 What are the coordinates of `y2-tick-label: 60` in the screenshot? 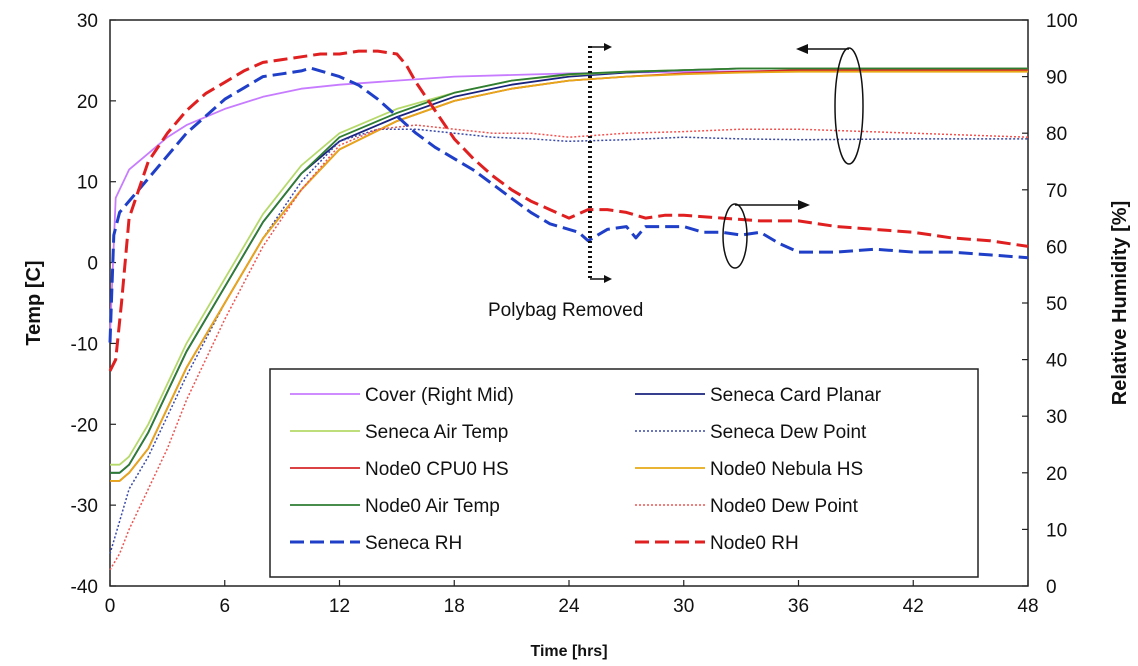 It's located at (1056, 247).